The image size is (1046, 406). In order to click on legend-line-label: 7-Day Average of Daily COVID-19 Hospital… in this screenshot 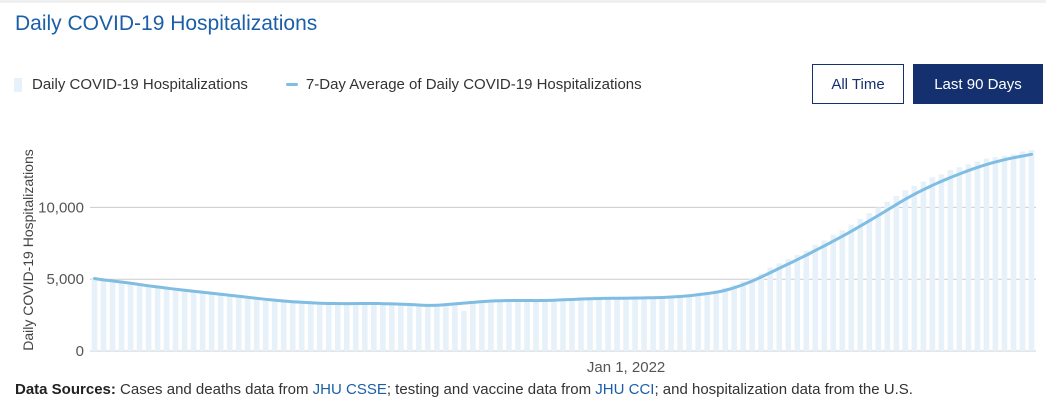, I will do `click(473, 84)`.